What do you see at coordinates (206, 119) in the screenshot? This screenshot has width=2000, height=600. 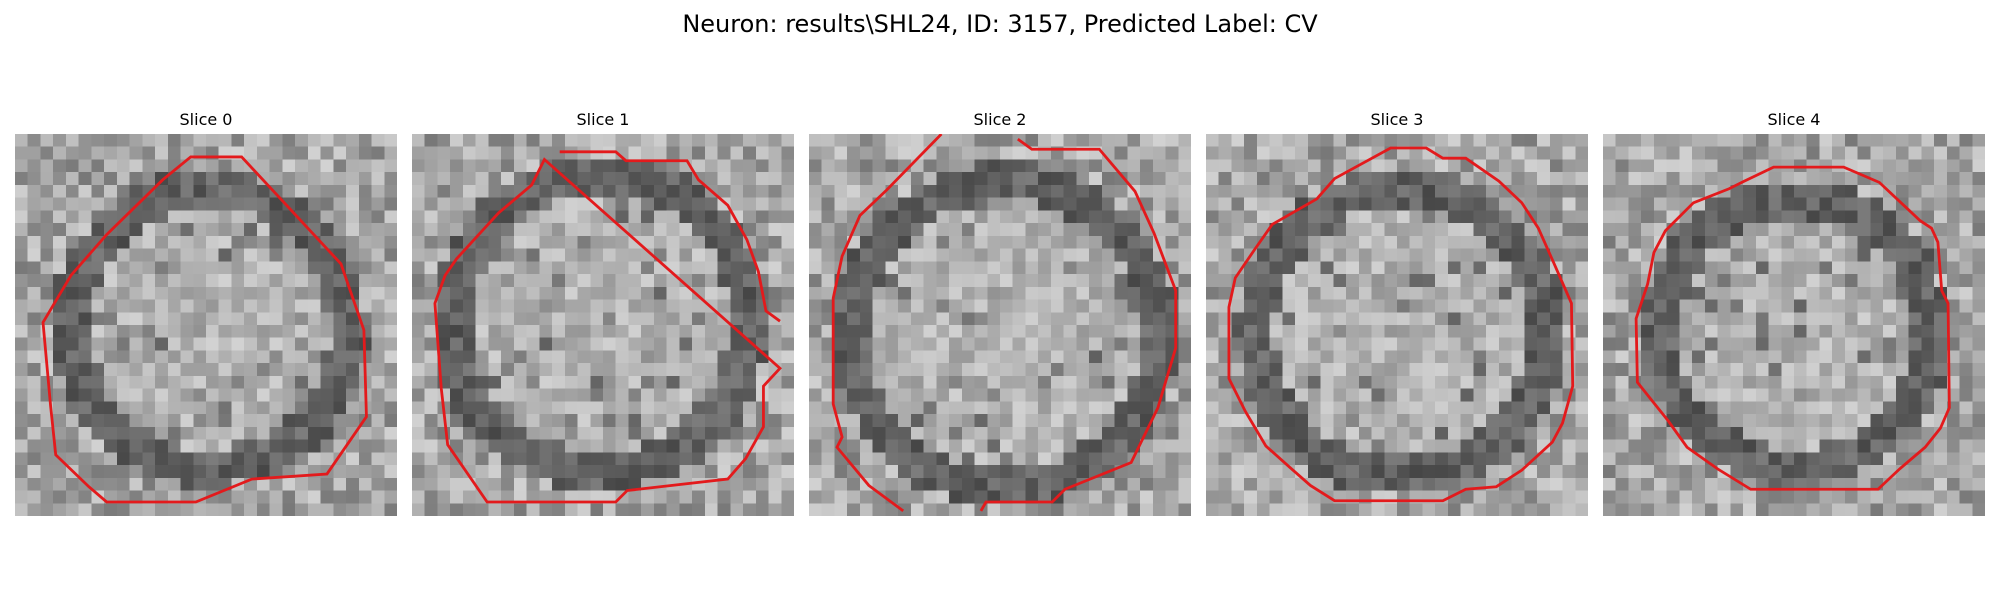 I see `slice-title-0: Slice 0` at bounding box center [206, 119].